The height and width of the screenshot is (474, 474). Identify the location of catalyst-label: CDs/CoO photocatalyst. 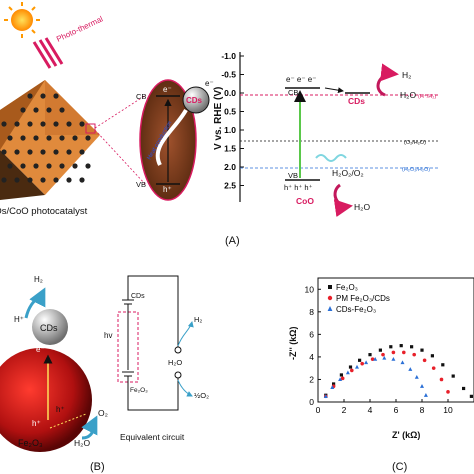
(44, 211).